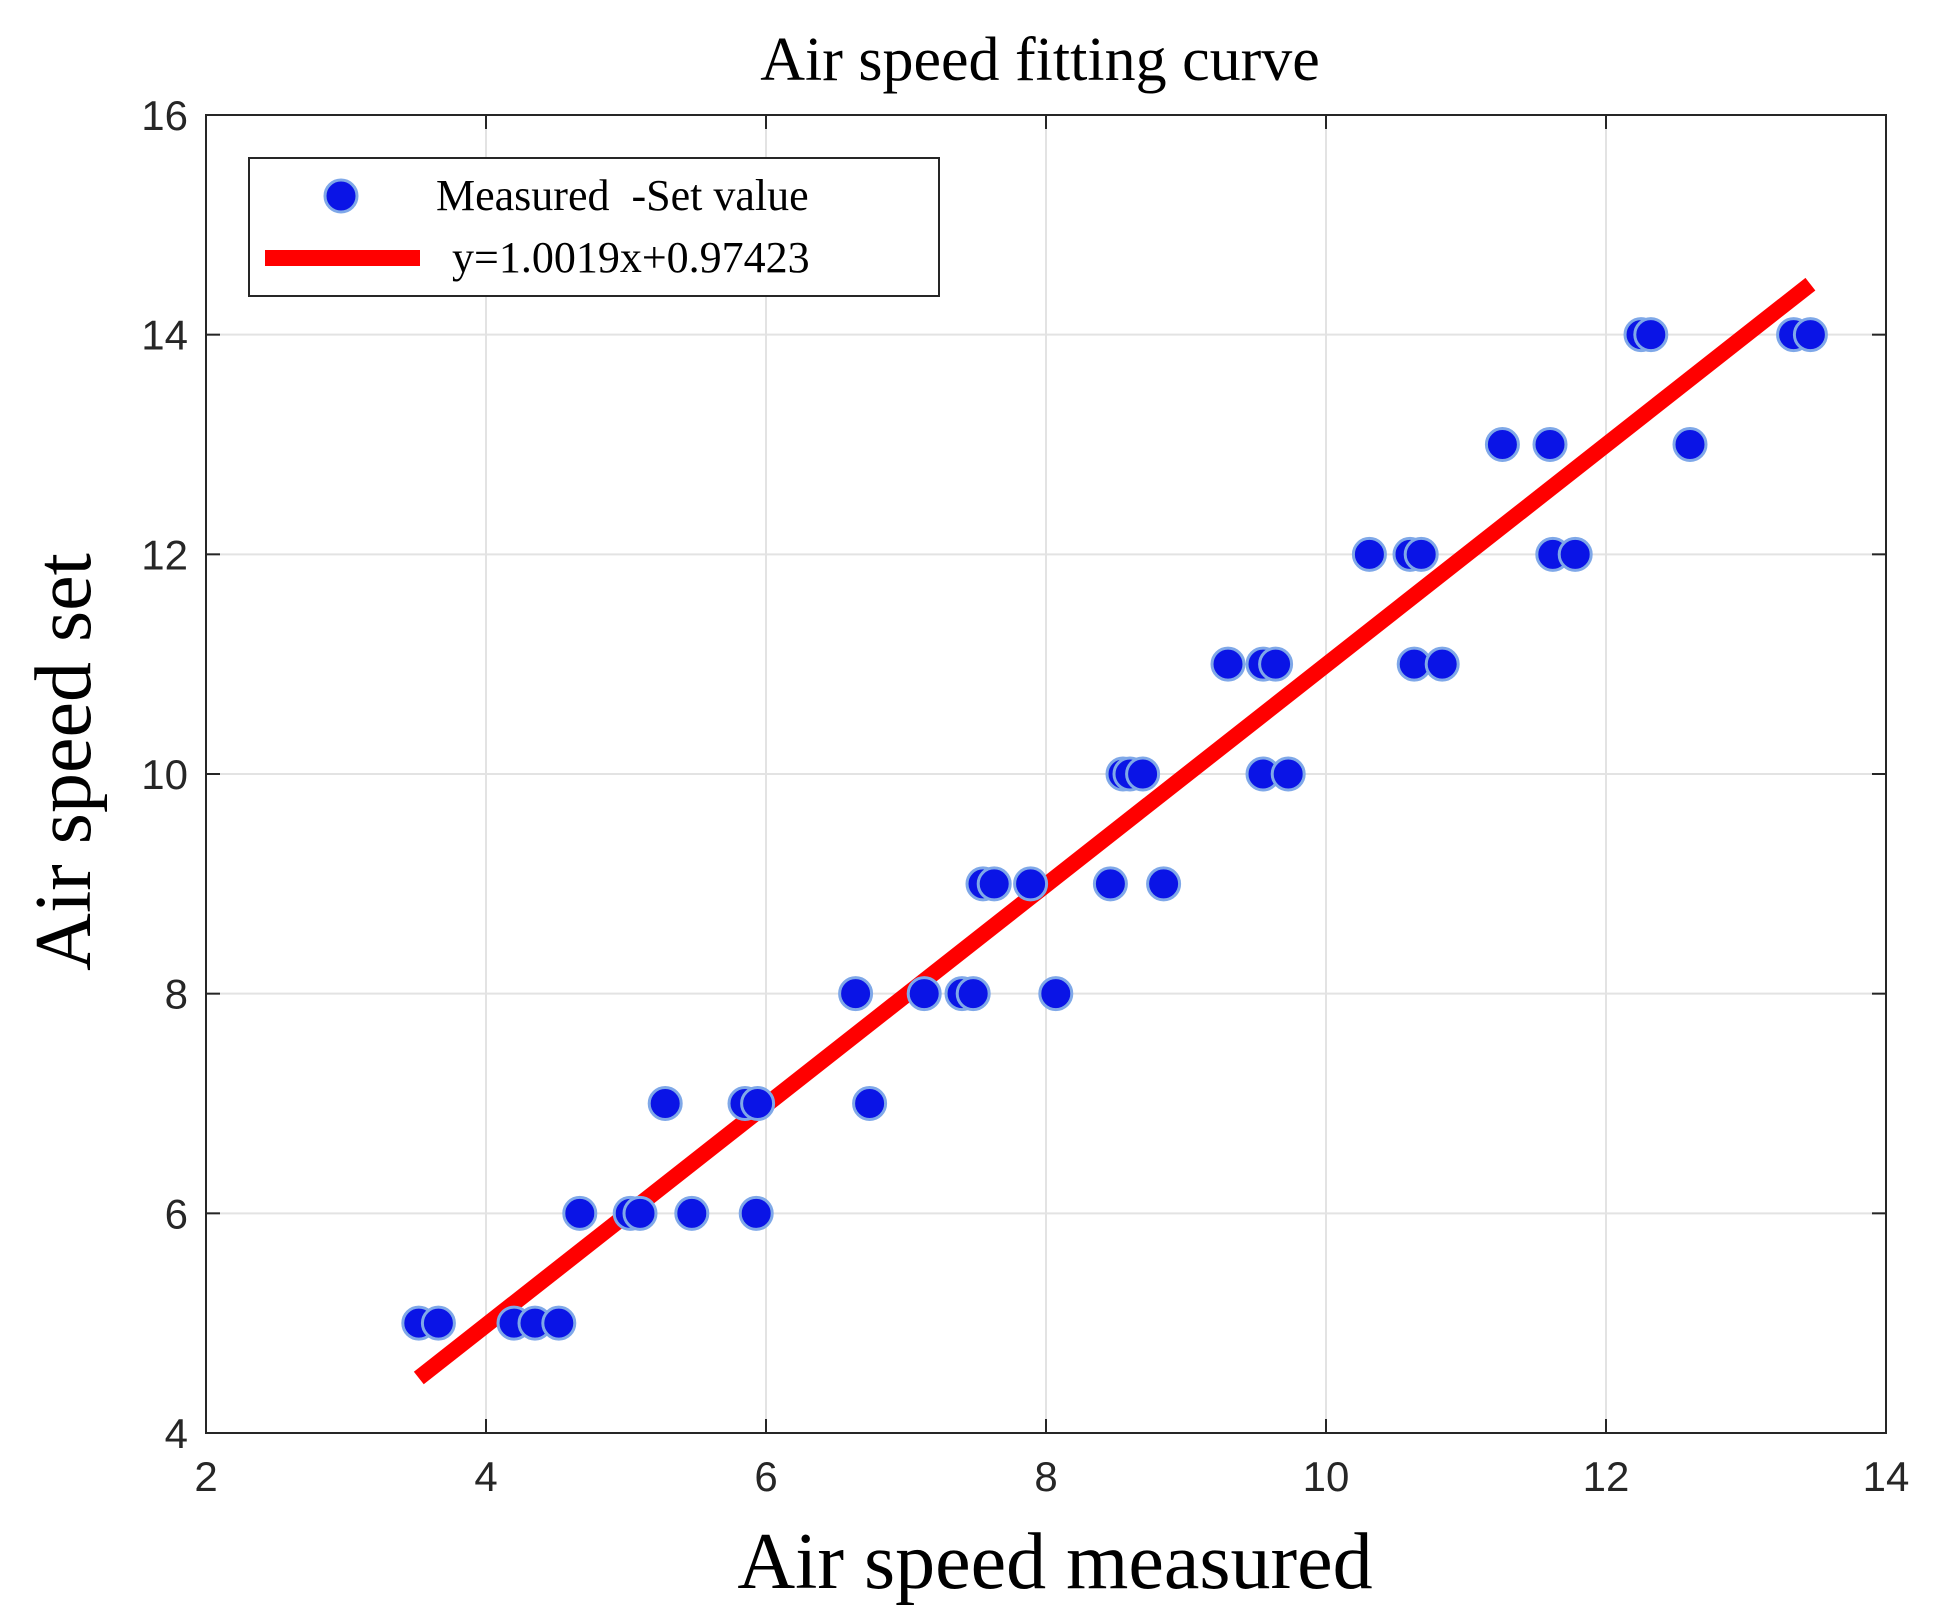 Image resolution: width=1947 pixels, height=1619 pixels. I want to click on x-tick-label: 2, so click(205, 1476).